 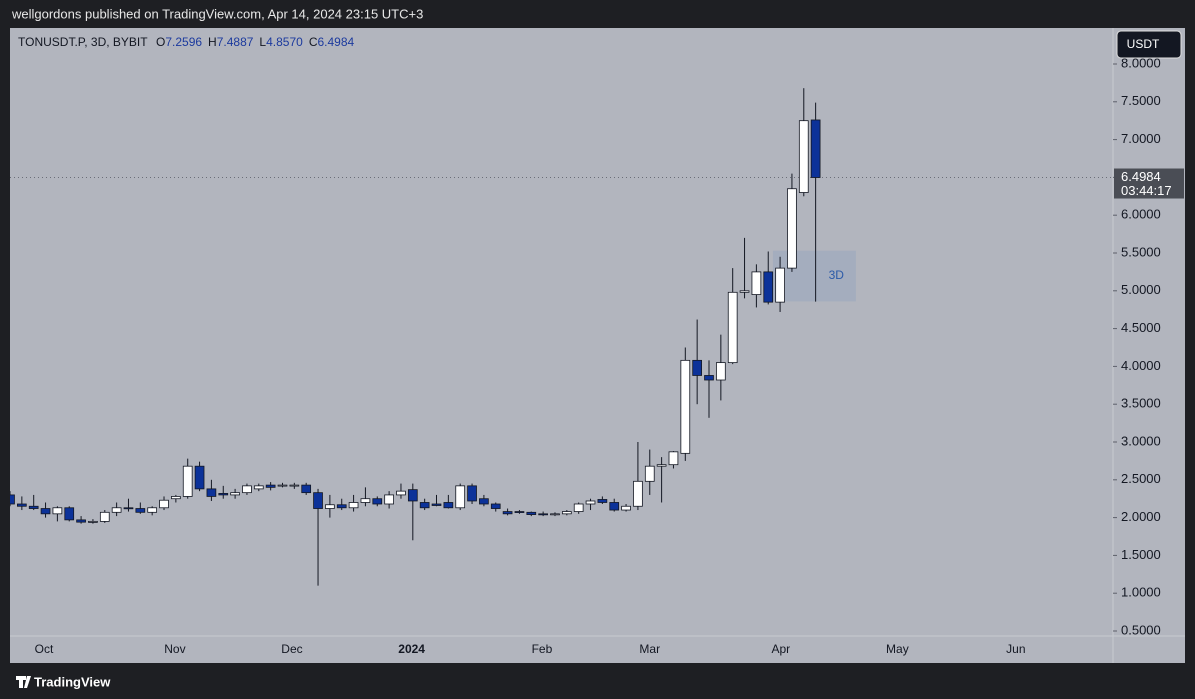 What do you see at coordinates (814, 276) in the screenshot?
I see `zone-box` at bounding box center [814, 276].